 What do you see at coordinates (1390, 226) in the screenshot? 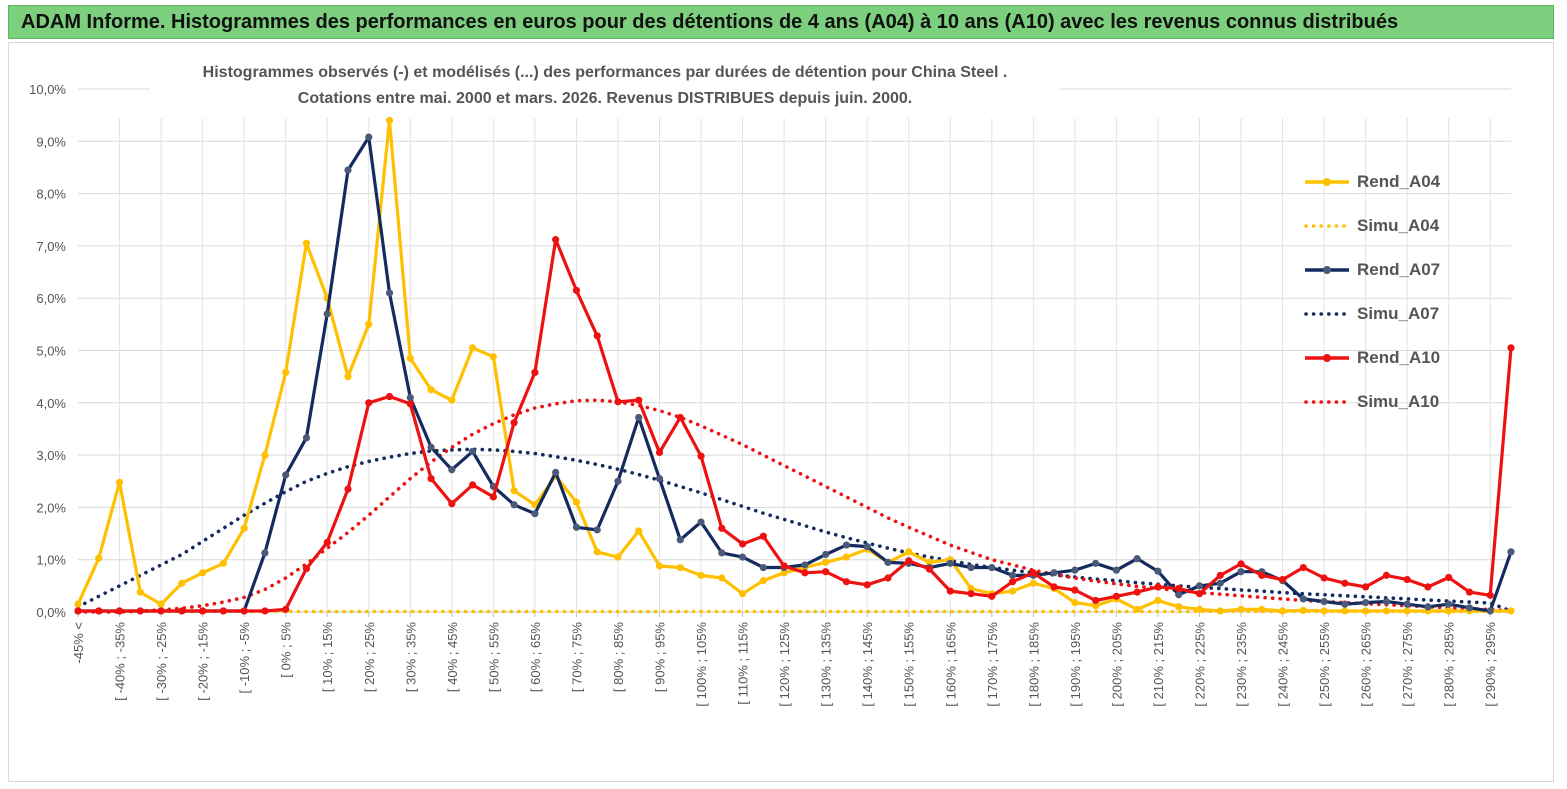
I see `legend-item: Simu_A04` at bounding box center [1390, 226].